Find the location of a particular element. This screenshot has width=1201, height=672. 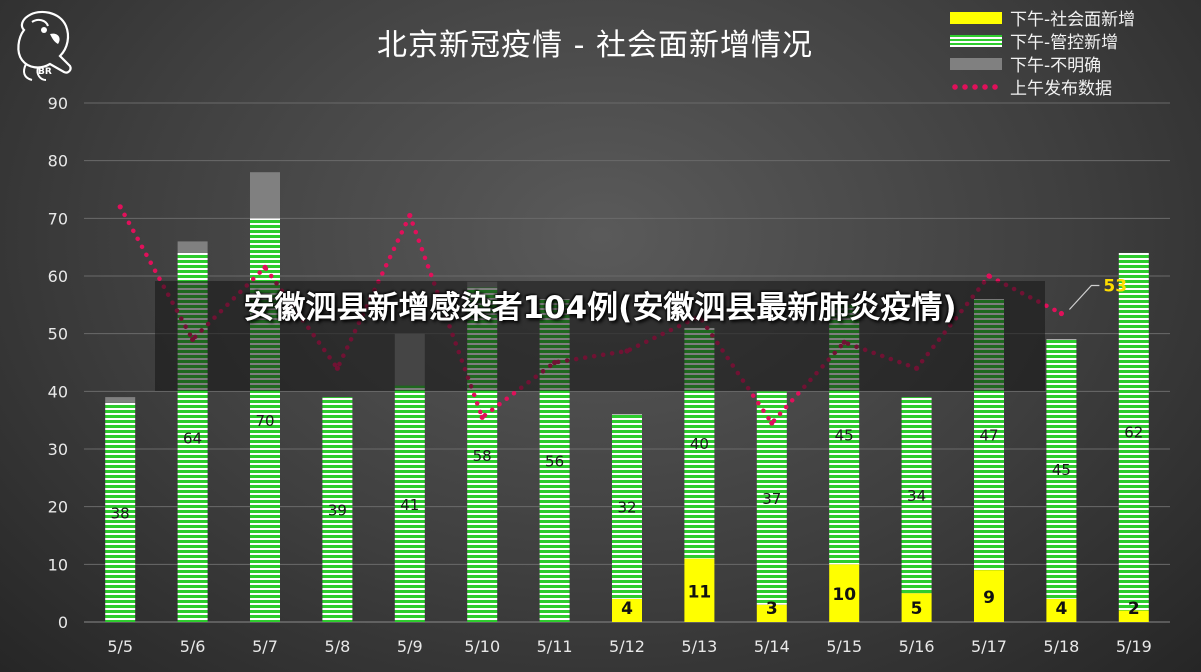

legend-swatch-gray is located at coordinates (976, 63).